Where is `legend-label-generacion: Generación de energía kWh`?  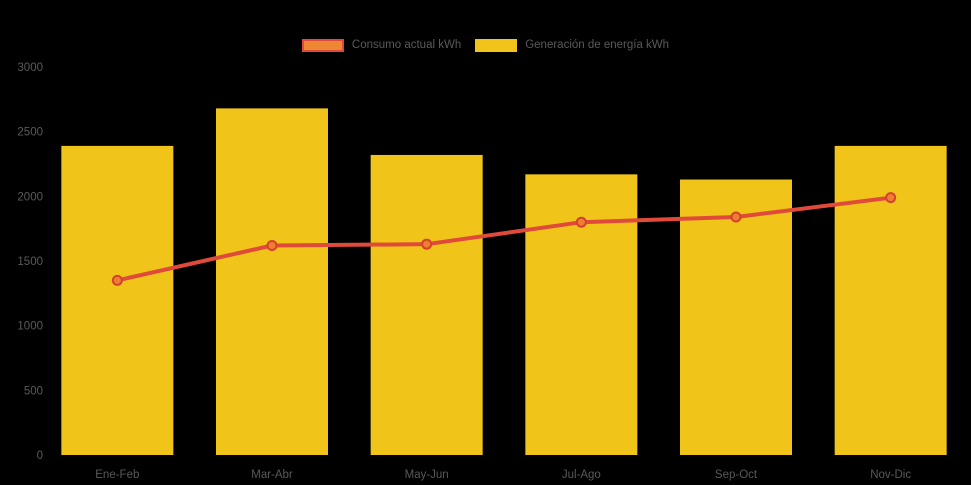
legend-label-generacion: Generación de energía kWh is located at coordinates (597, 45).